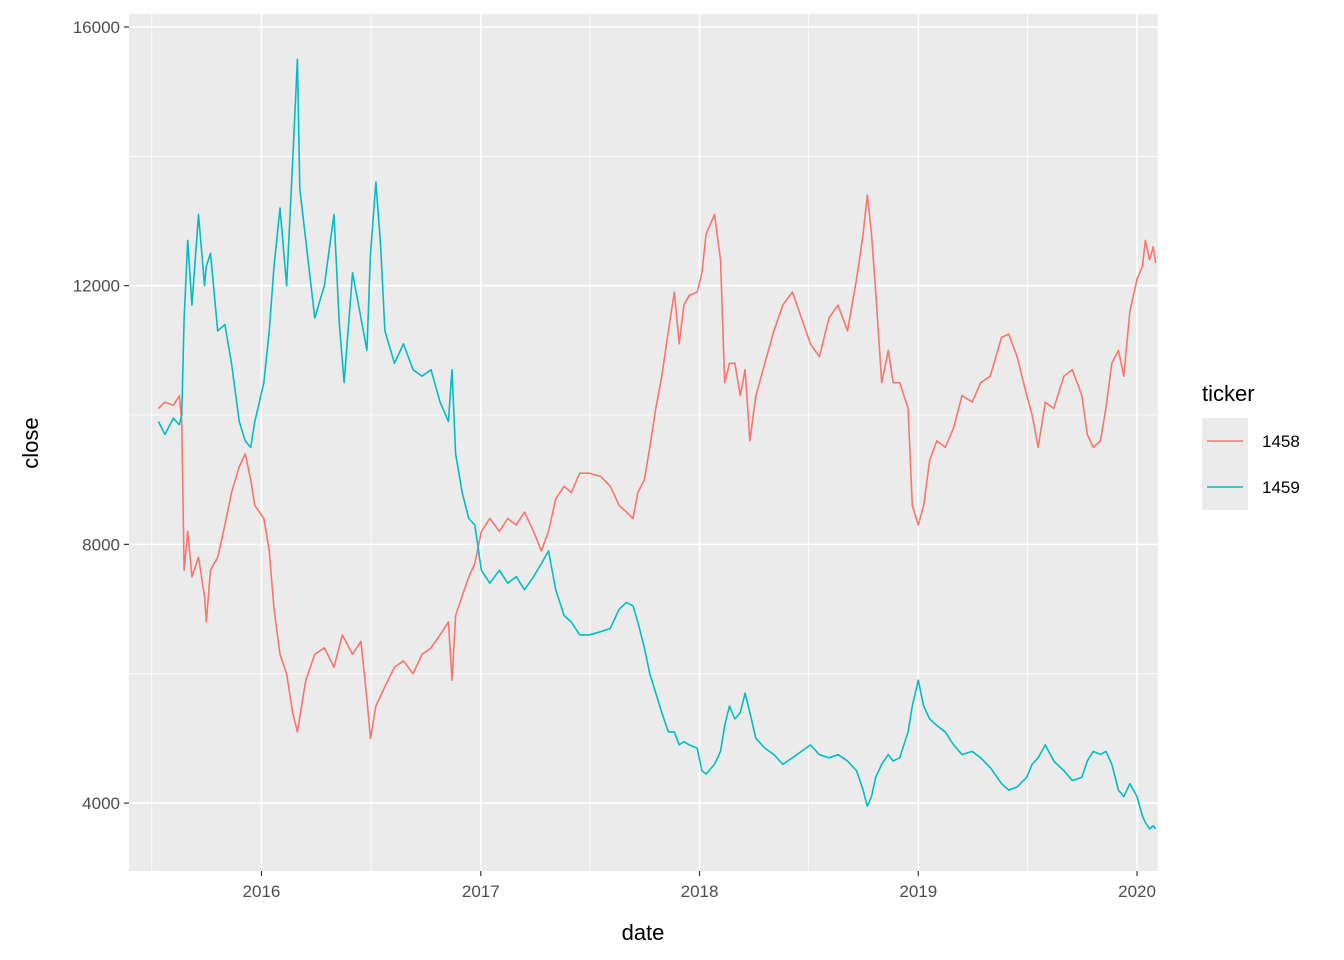 The height and width of the screenshot is (960, 1344). What do you see at coordinates (30, 442) in the screenshot?
I see `y-axis-title: close` at bounding box center [30, 442].